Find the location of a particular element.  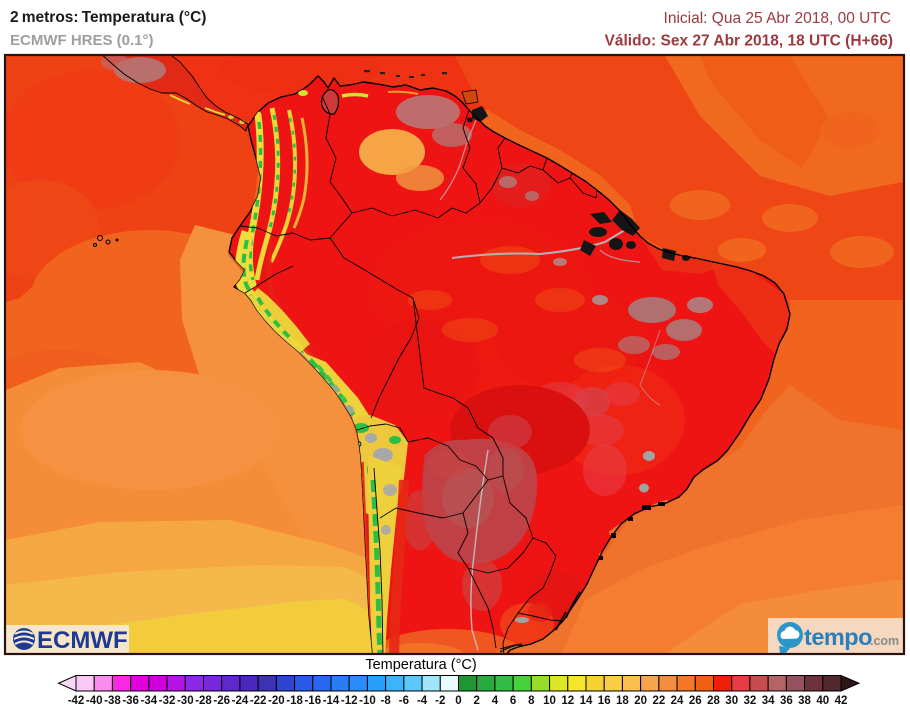

svg-text: 4 is located at coordinates (495, 701).